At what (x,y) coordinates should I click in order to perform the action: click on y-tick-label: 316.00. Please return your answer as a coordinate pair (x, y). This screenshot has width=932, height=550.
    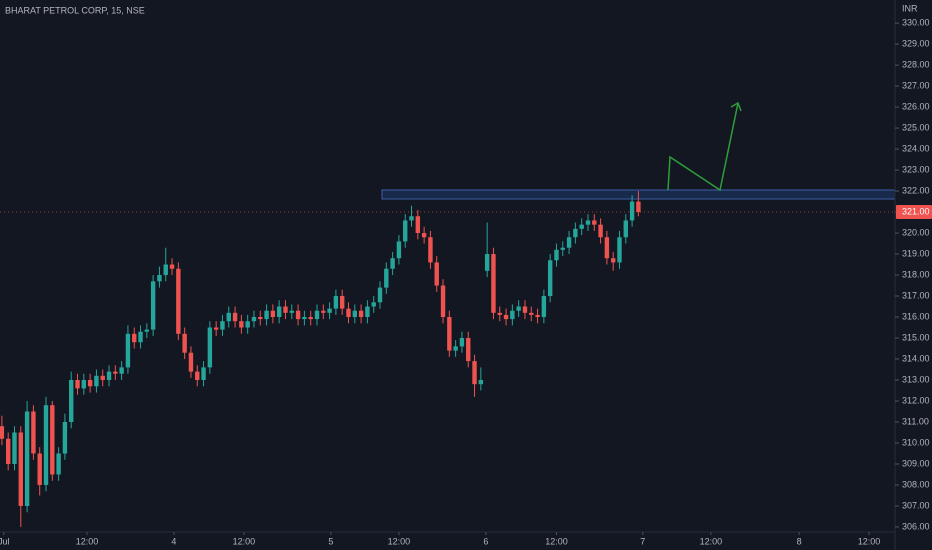
    Looking at the image, I should click on (916, 316).